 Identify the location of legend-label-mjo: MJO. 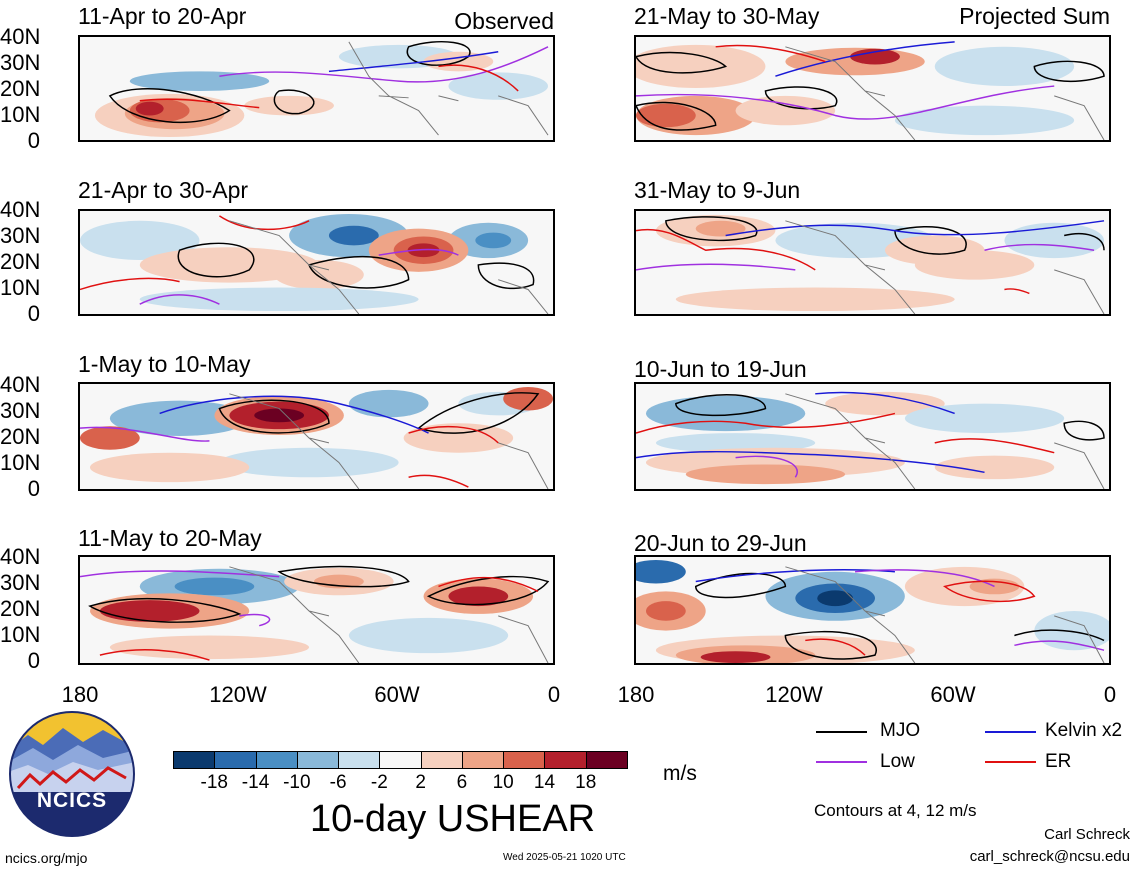
(900, 730).